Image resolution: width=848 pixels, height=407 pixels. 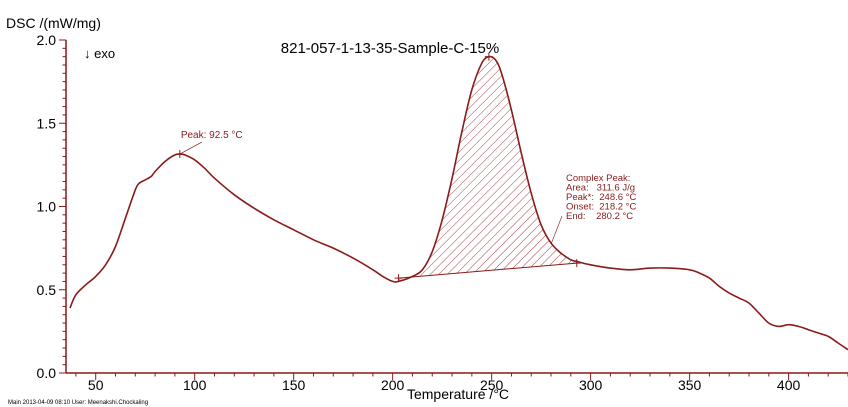 I want to click on baseline-start-marker, so click(x=398, y=278).